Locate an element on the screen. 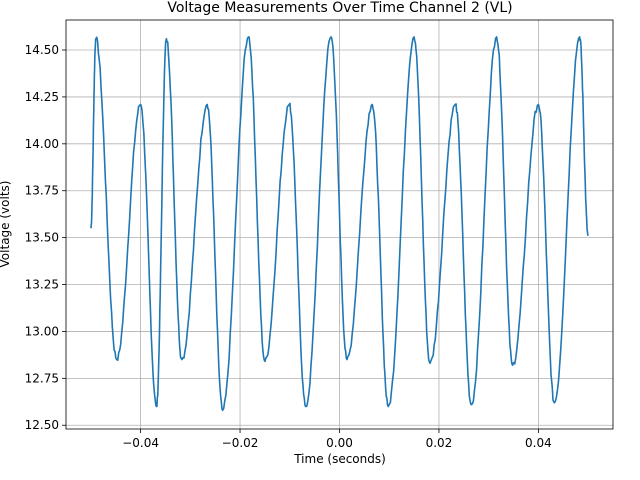  x-tick-label: 0.02 is located at coordinates (439, 443).